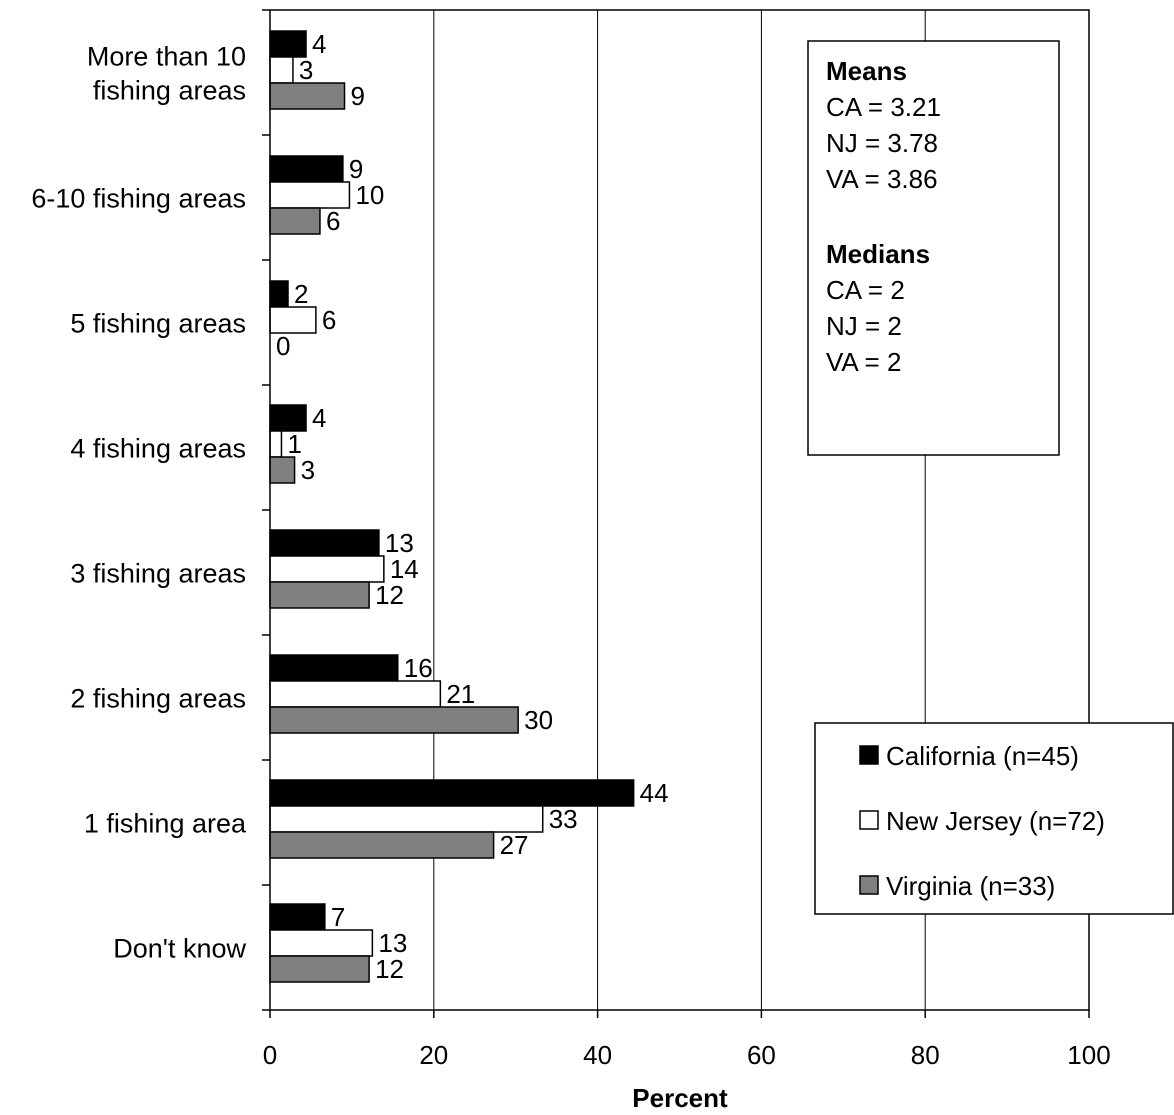  I want to click on x-tick-label-0: 0, so click(270, 1055).